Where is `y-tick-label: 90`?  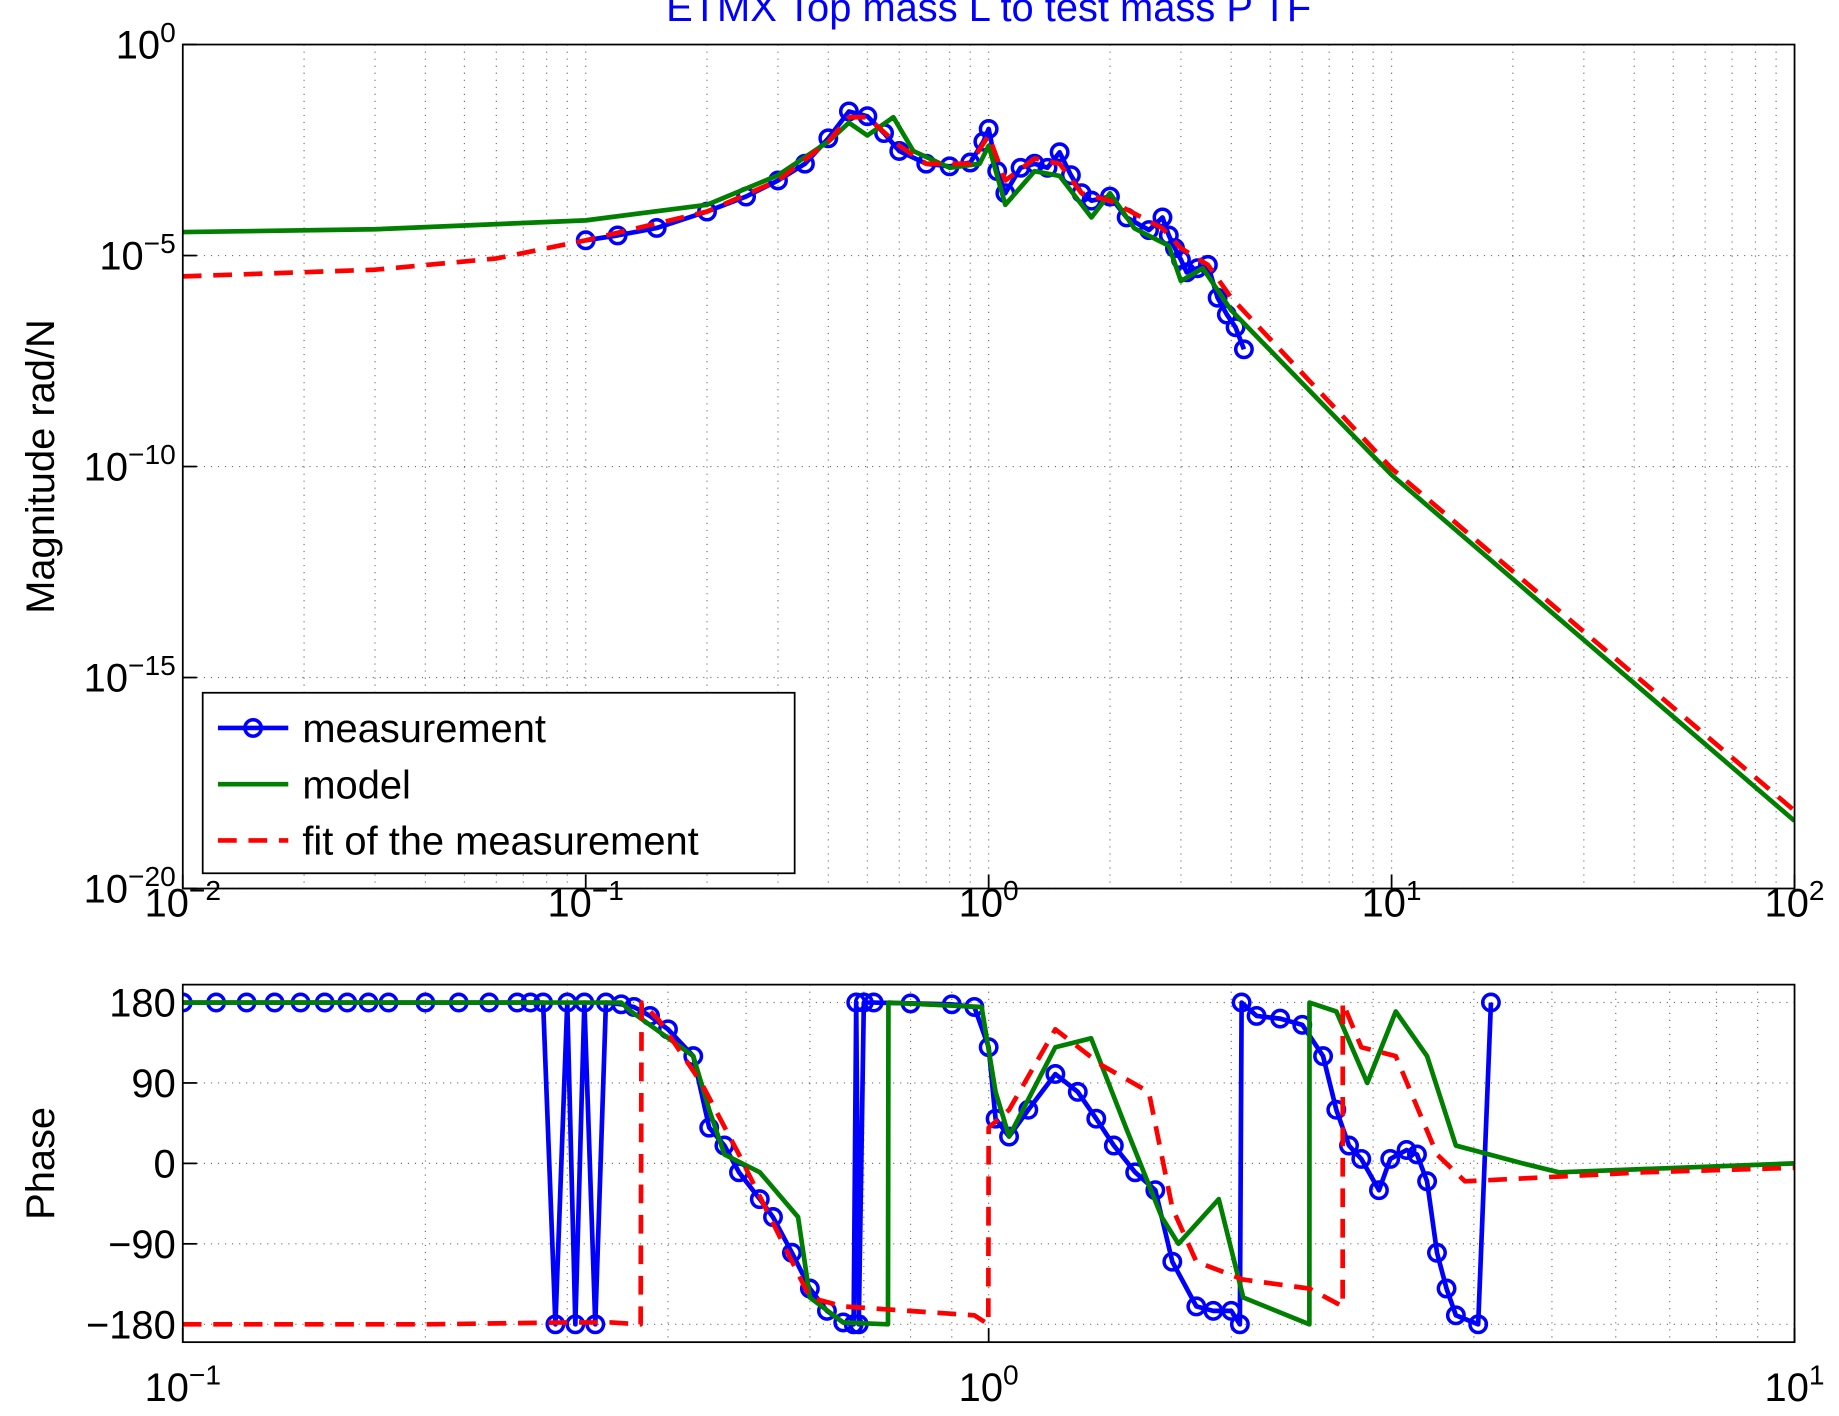 y-tick-label: 90 is located at coordinates (153, 1084).